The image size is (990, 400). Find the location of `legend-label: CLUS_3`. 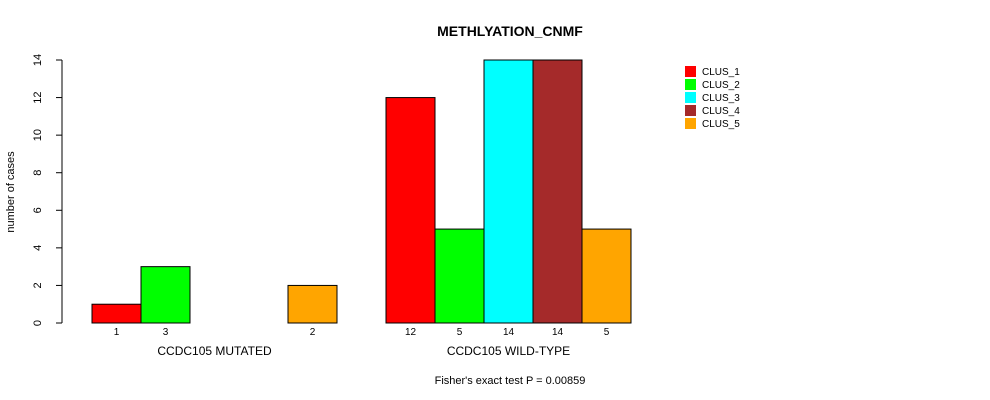

legend-label: CLUS_3 is located at coordinates (721, 98).